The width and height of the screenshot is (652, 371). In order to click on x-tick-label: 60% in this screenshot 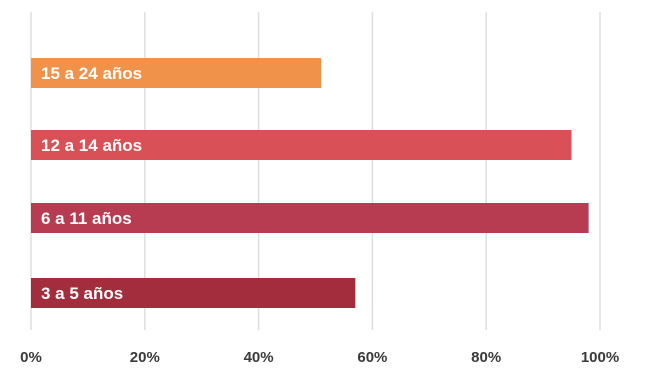, I will do `click(372, 357)`.